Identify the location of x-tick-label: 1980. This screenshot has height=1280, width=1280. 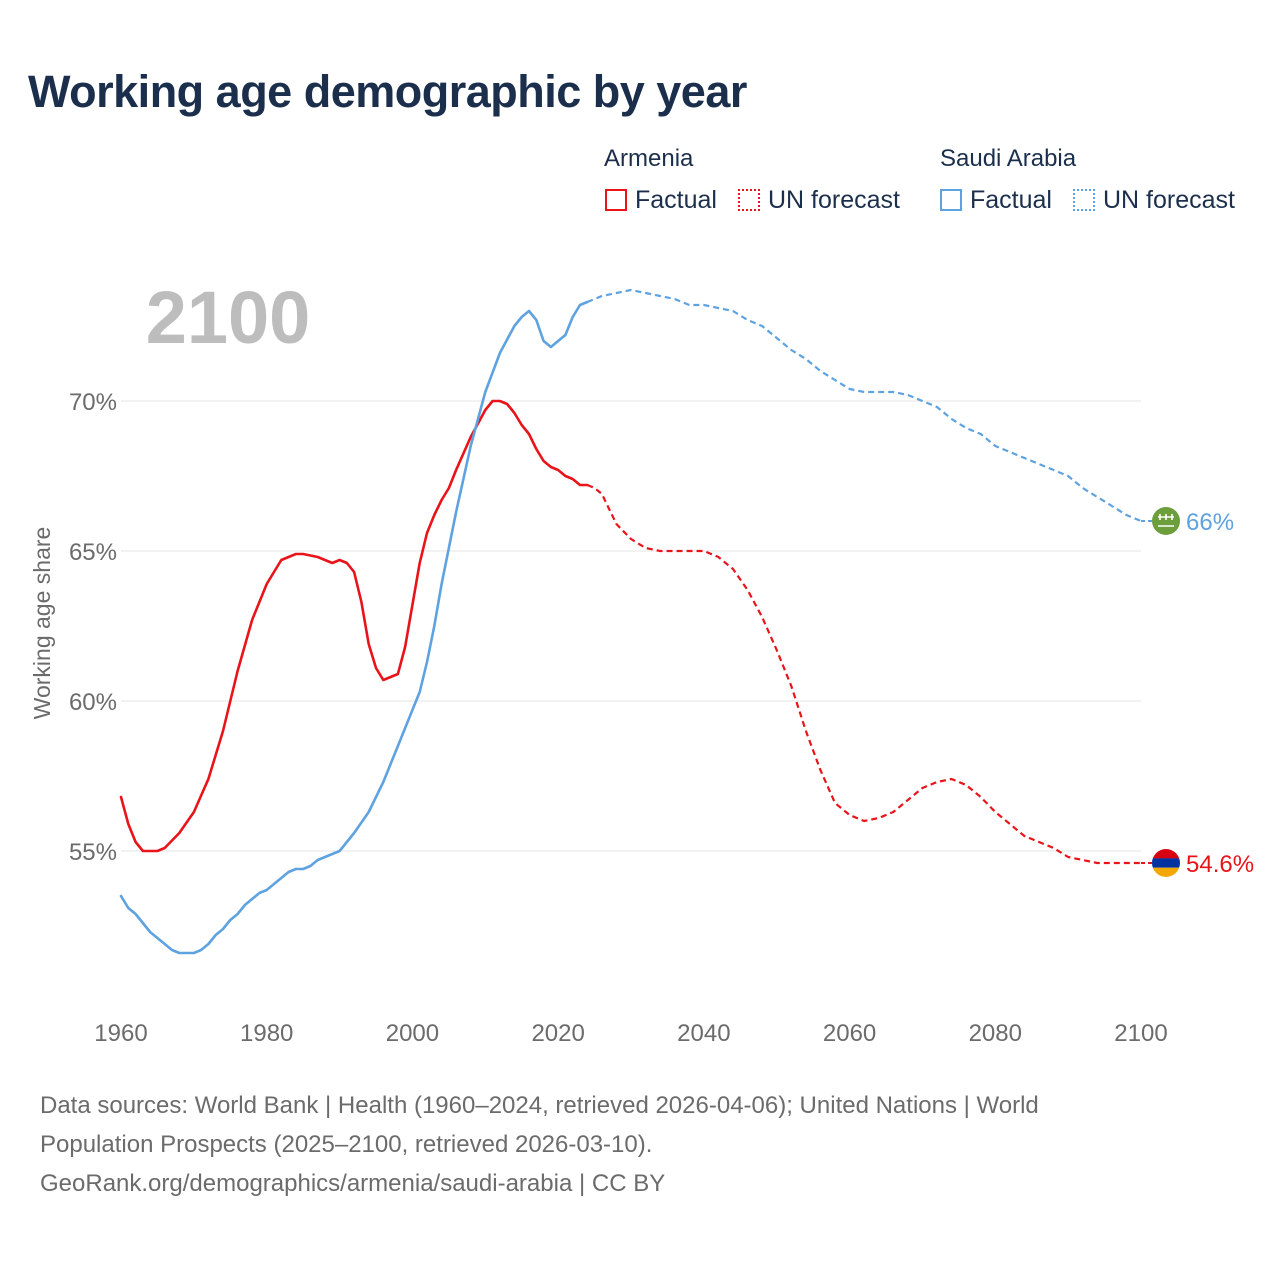
(266, 1033).